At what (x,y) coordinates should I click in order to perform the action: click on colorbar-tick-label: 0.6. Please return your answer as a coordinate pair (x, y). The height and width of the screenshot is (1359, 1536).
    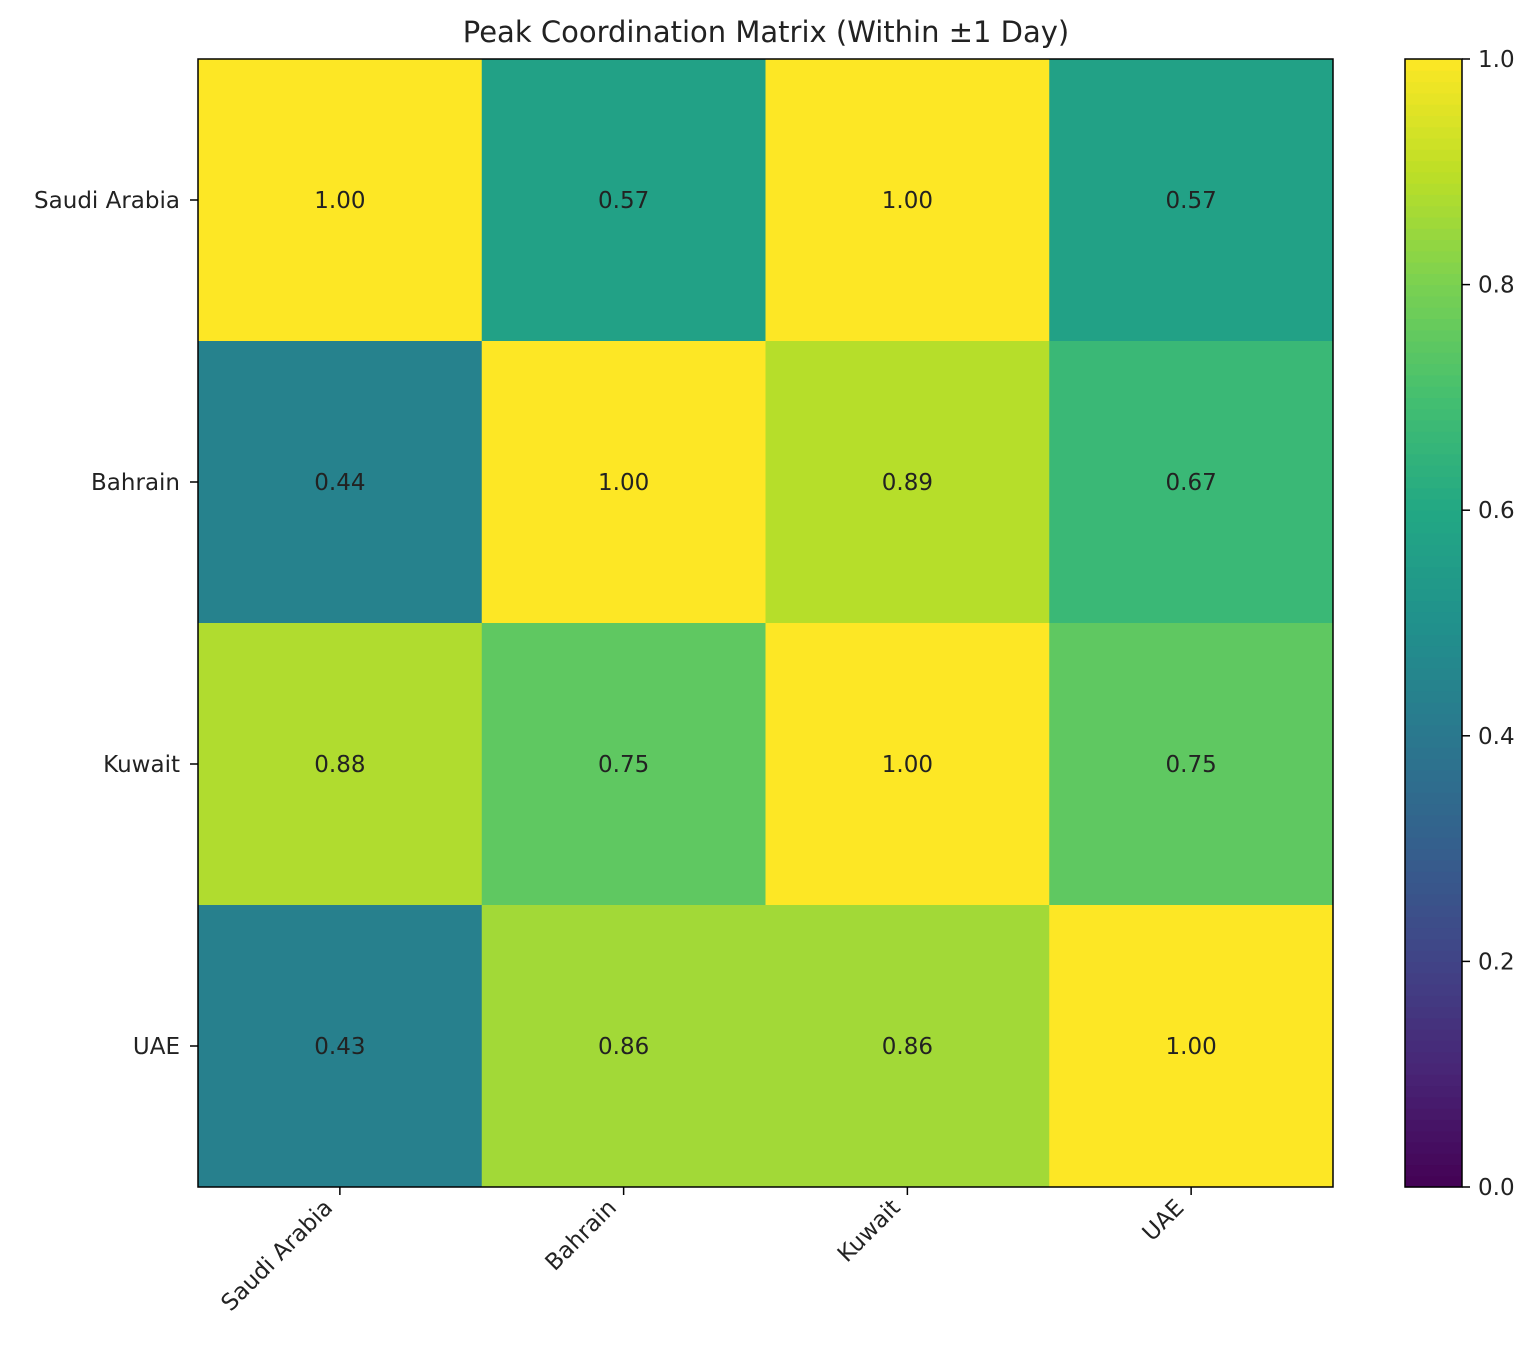
    Looking at the image, I should click on (1496, 511).